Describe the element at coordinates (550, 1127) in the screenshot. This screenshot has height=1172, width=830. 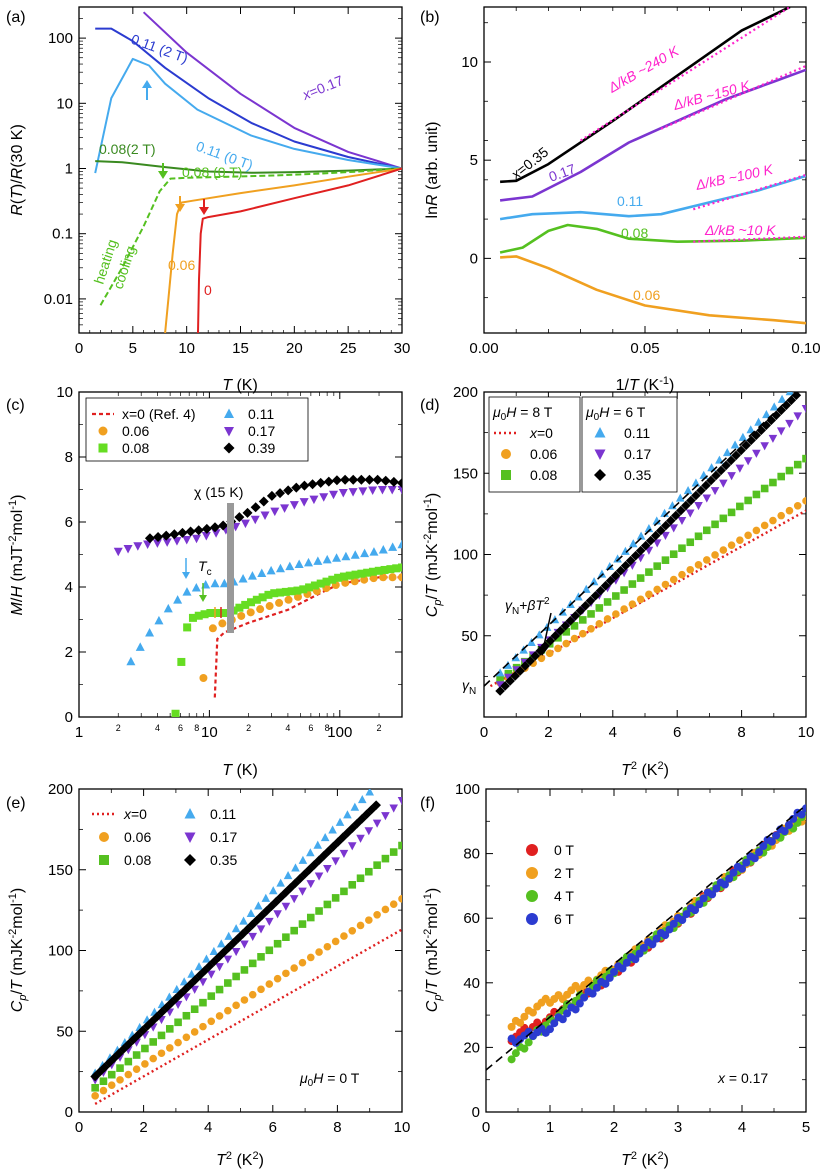
I see `x-tick-label: 1` at that location.